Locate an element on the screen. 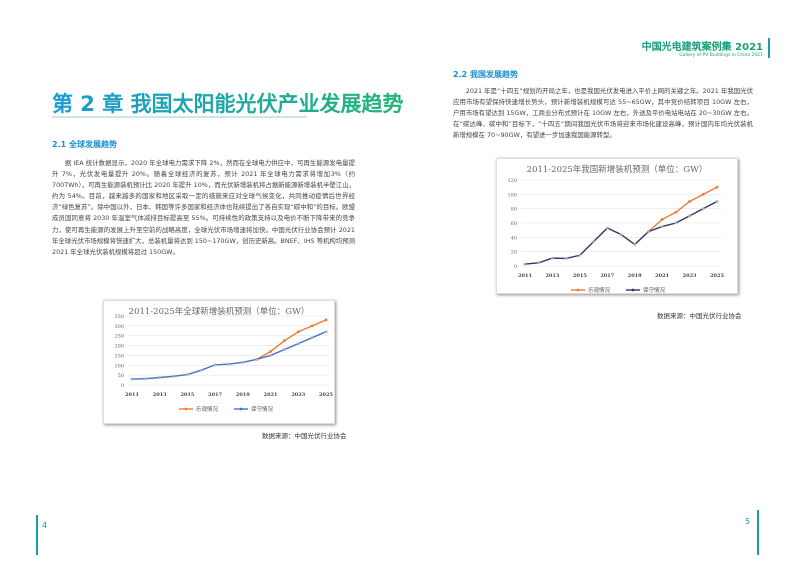 This screenshot has width=800, height=561. chart-title: 2011-2025年全球新增装机预测（单位：GW） is located at coordinates (219, 312).